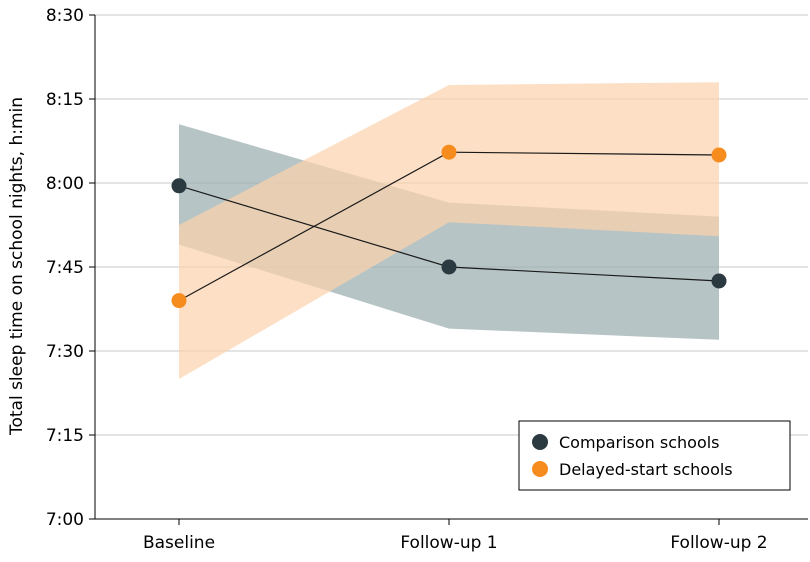 This screenshot has height=562, width=810. What do you see at coordinates (65, 520) in the screenshot?
I see `y-tick-label: 7:00` at bounding box center [65, 520].